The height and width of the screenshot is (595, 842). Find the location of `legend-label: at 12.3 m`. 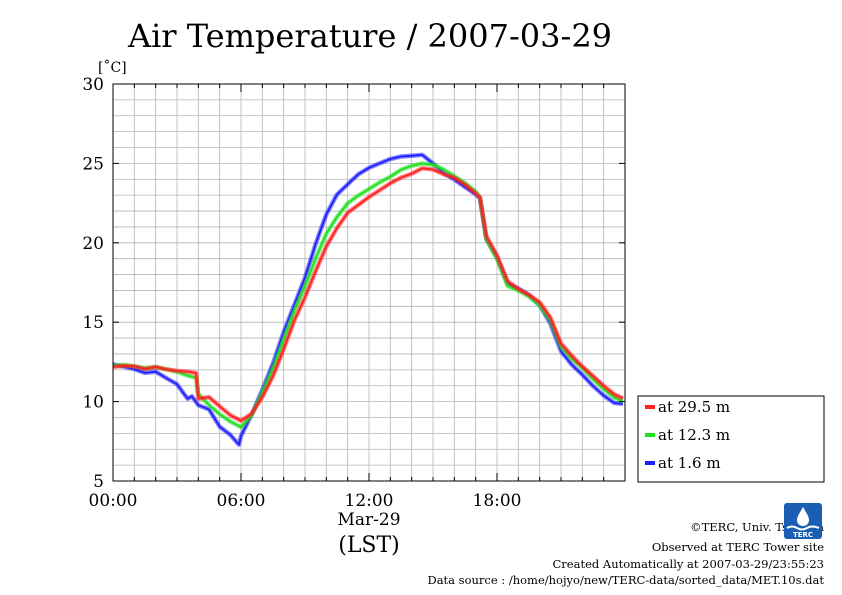

legend-label: at 12.3 m is located at coordinates (694, 435).